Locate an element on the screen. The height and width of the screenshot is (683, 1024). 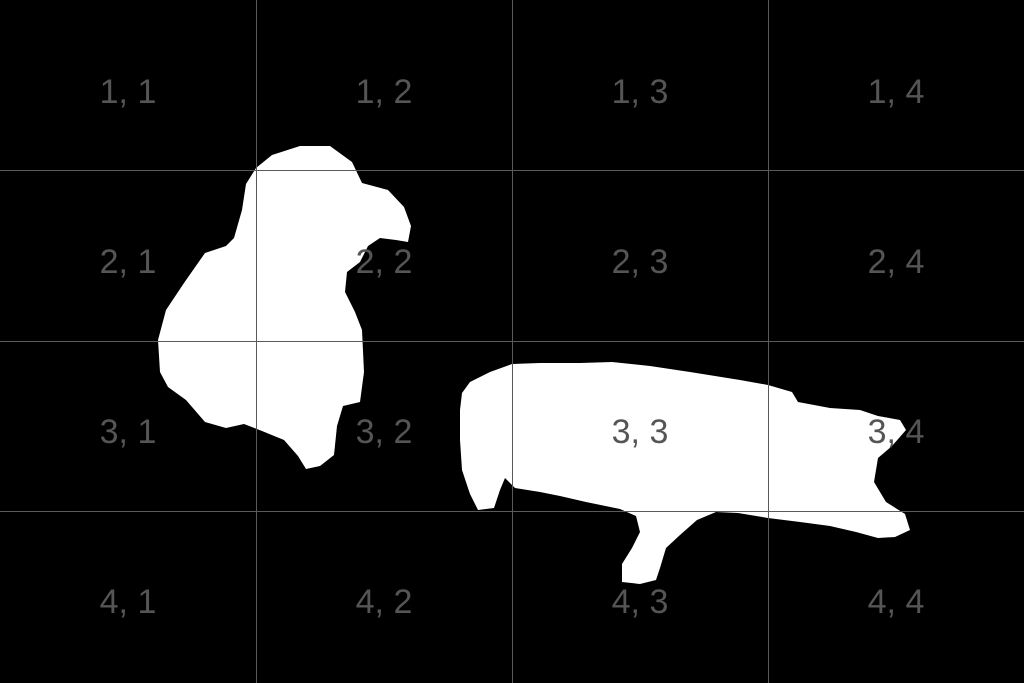
cell-label-2-1: 2, 1 is located at coordinates (128, 262).